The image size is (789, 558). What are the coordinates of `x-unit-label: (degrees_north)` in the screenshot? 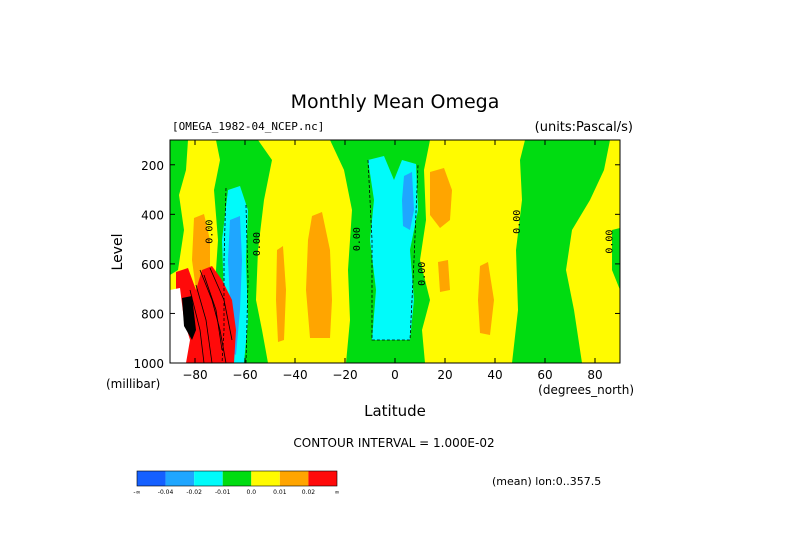 It's located at (586, 390).